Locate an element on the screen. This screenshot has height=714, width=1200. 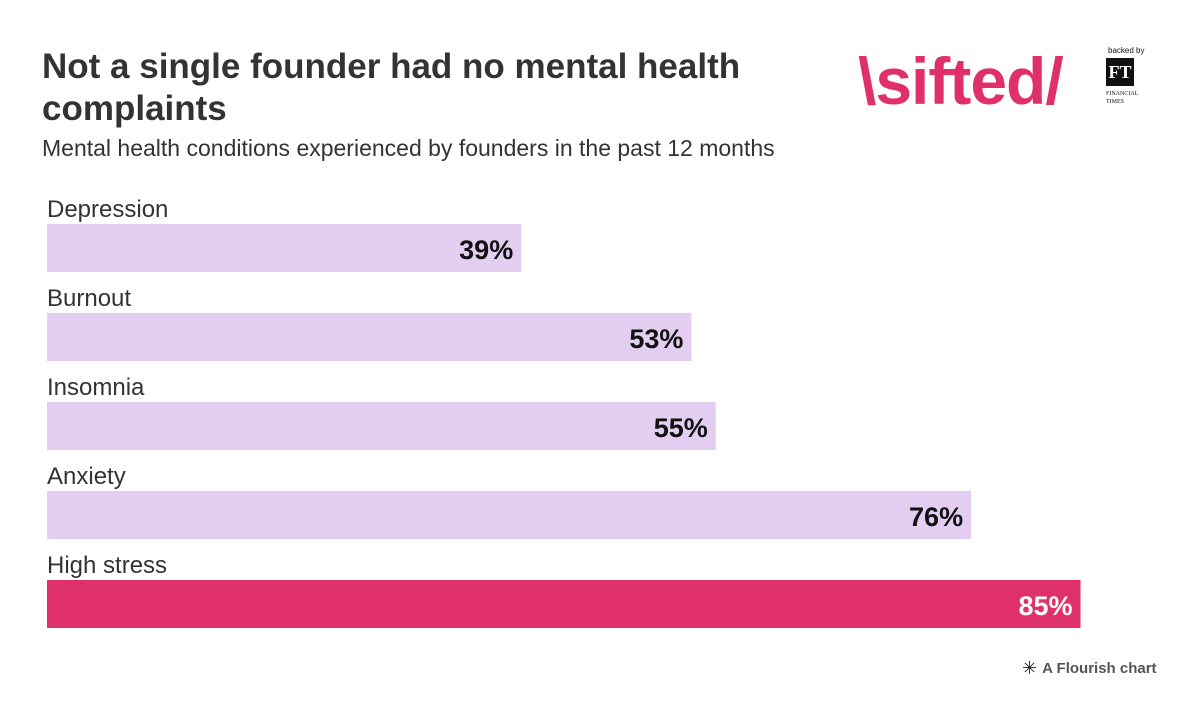
ft-caption-line-1: FINANCIAL is located at coordinates (1122, 94).